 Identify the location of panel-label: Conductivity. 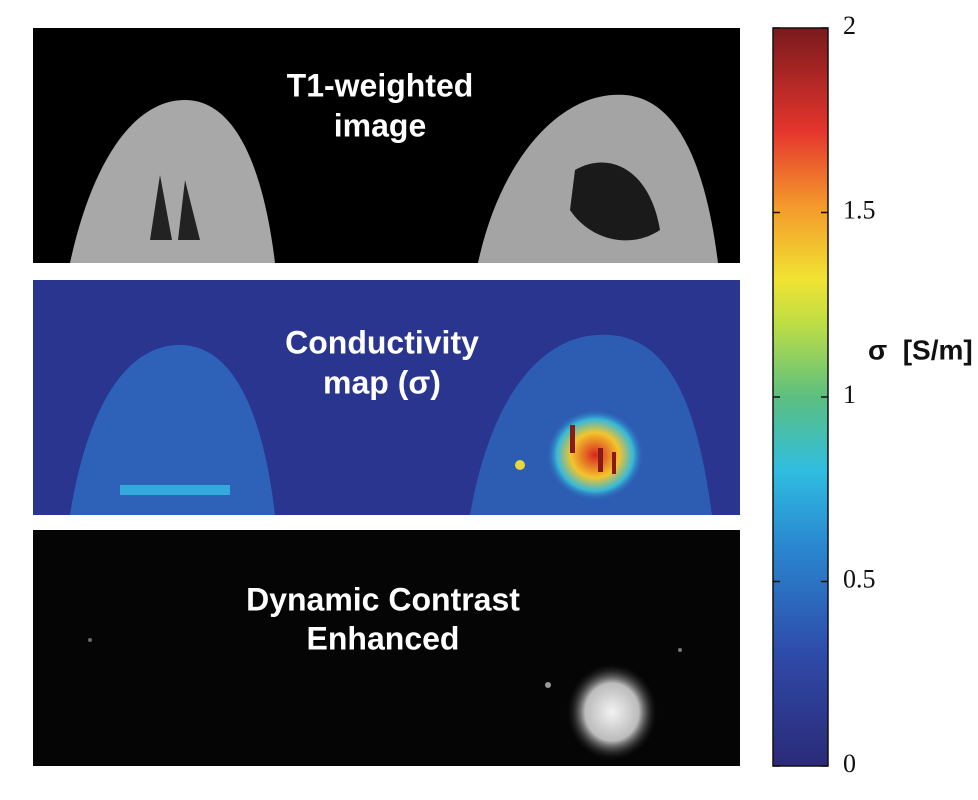
(382, 342).